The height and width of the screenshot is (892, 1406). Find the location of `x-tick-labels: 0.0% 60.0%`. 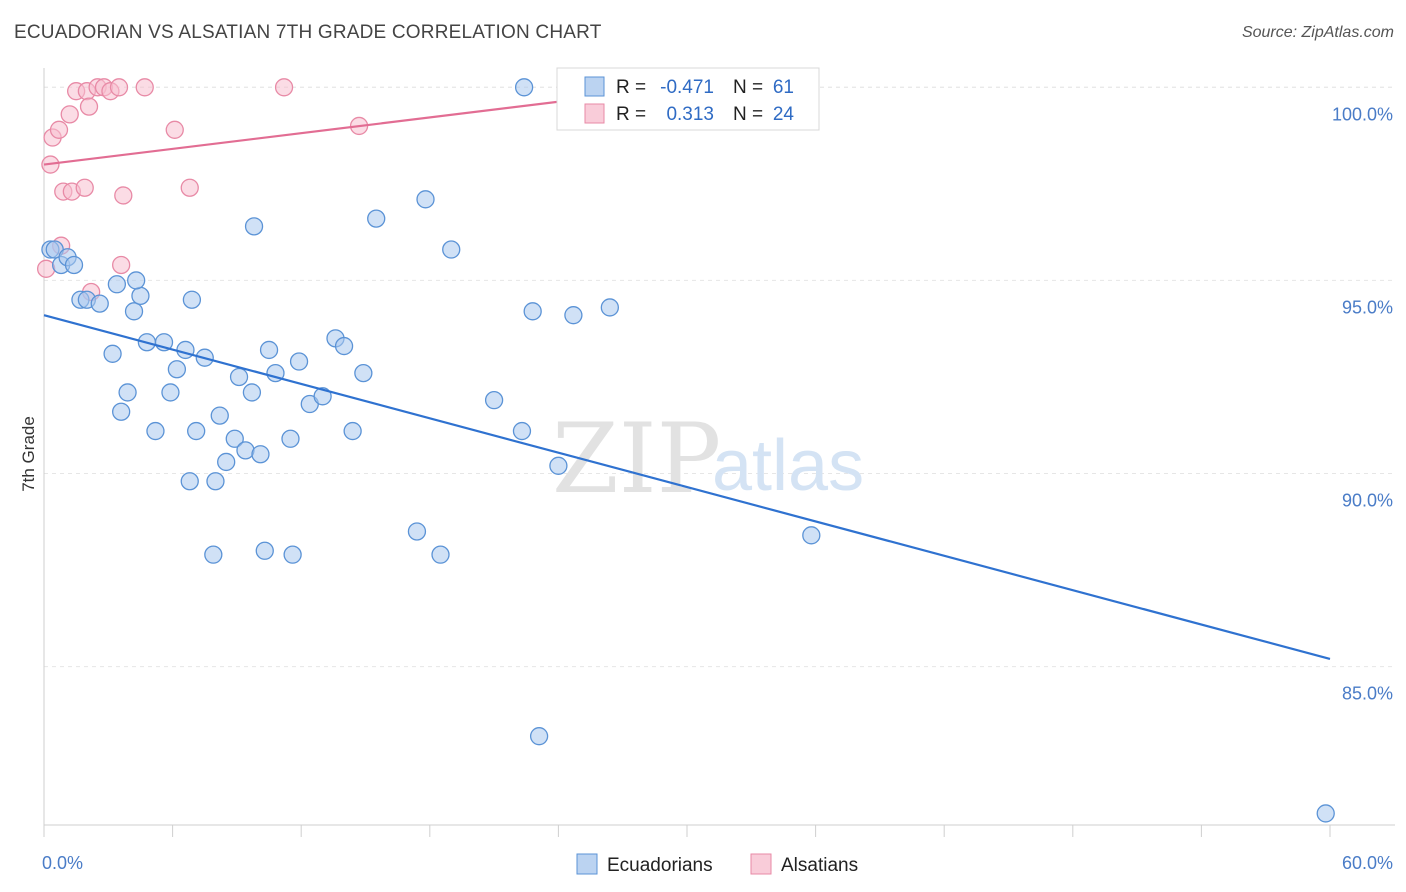

x-tick-labels: 0.0% 60.0% is located at coordinates (717, 863).